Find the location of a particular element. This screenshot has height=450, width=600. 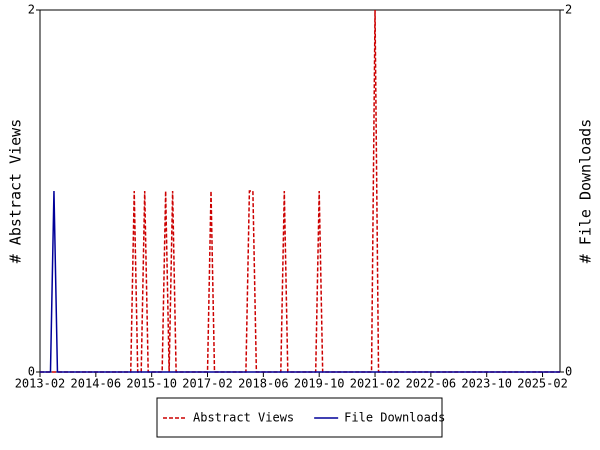

y2-tick-label: 2 is located at coordinates (568, 10).